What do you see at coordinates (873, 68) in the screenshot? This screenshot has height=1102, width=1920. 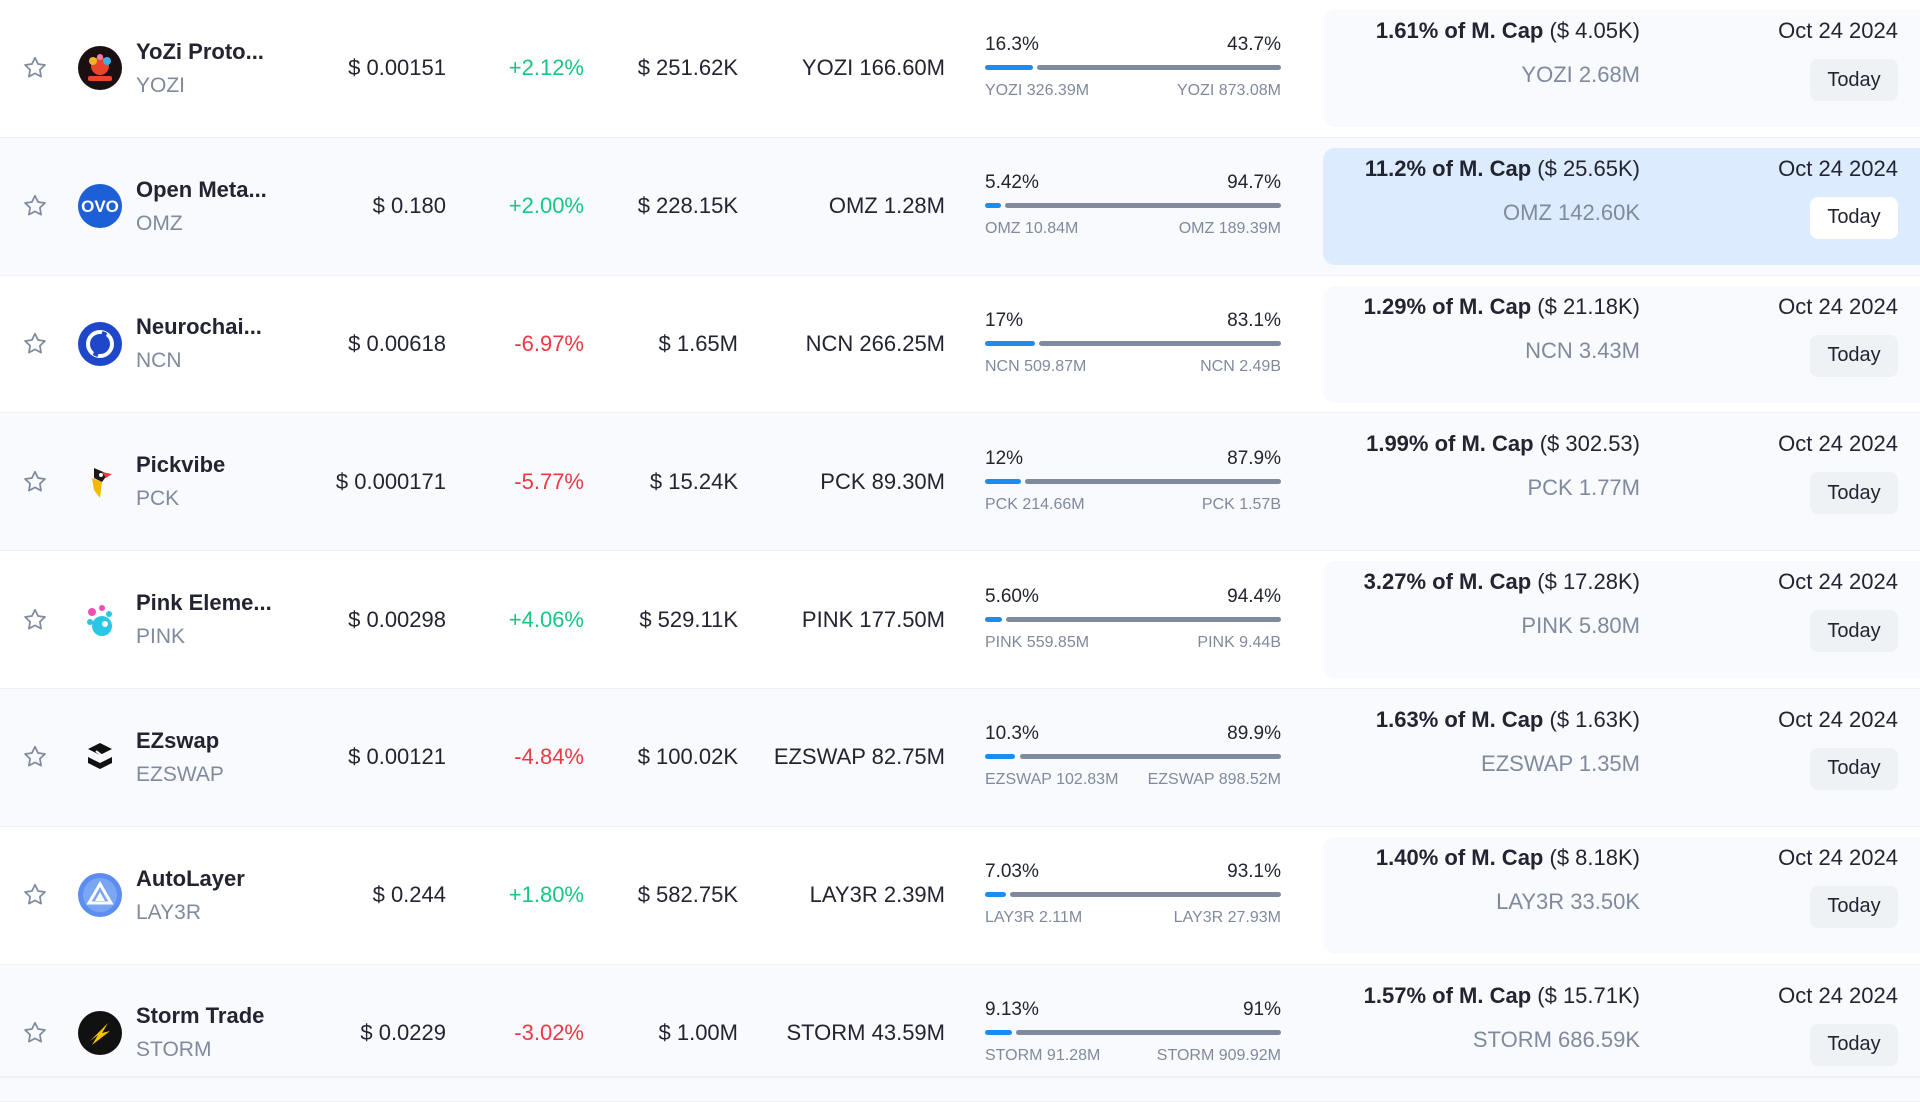 I see `circulating-supply: YOZI 166.60M` at bounding box center [873, 68].